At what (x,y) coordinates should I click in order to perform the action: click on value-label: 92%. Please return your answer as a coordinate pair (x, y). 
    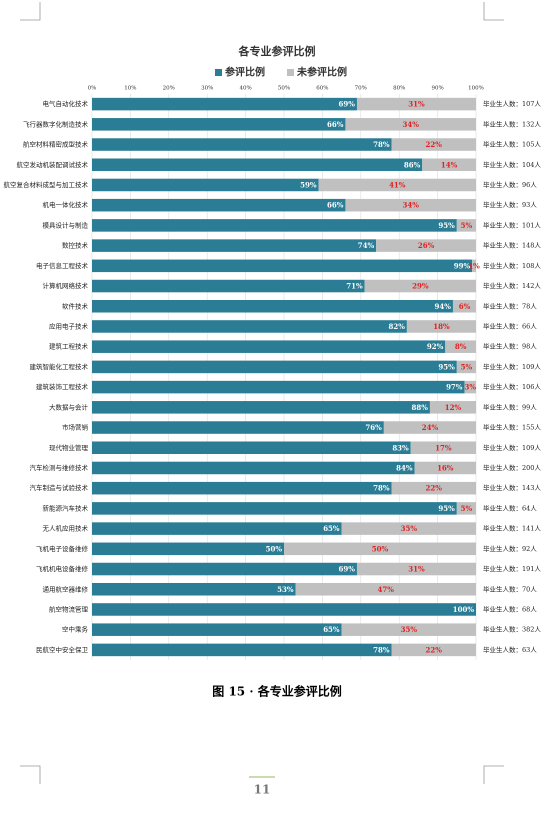
    Looking at the image, I should click on (435, 346).